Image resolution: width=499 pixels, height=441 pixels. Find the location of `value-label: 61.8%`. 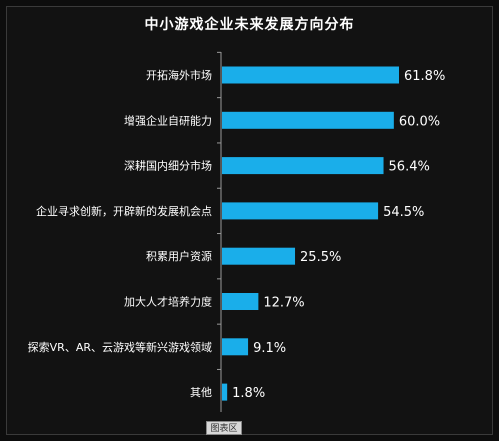

value-label: 61.8% is located at coordinates (424, 76).